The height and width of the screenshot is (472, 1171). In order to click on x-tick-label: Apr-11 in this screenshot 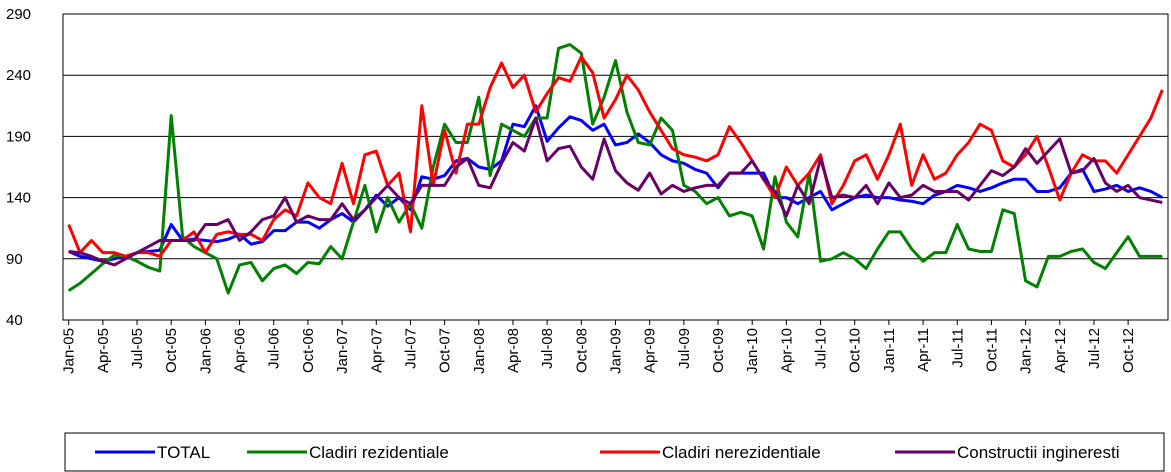, I will do `click(923, 350)`.